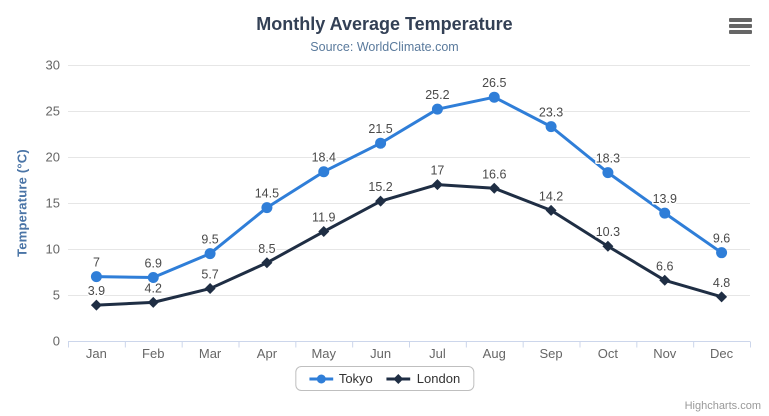 The image size is (769, 416). Describe the element at coordinates (324, 158) in the screenshot. I see `data-label: 18.4` at that location.